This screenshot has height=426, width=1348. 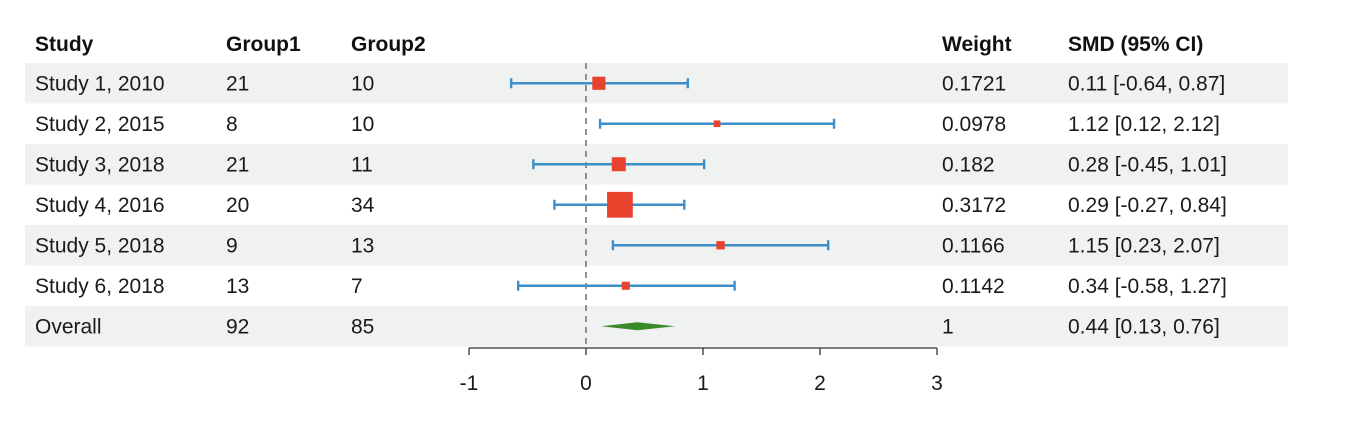 I want to click on cell-ci: 0.11 [-0.64, 0.87], so click(x=1146, y=83).